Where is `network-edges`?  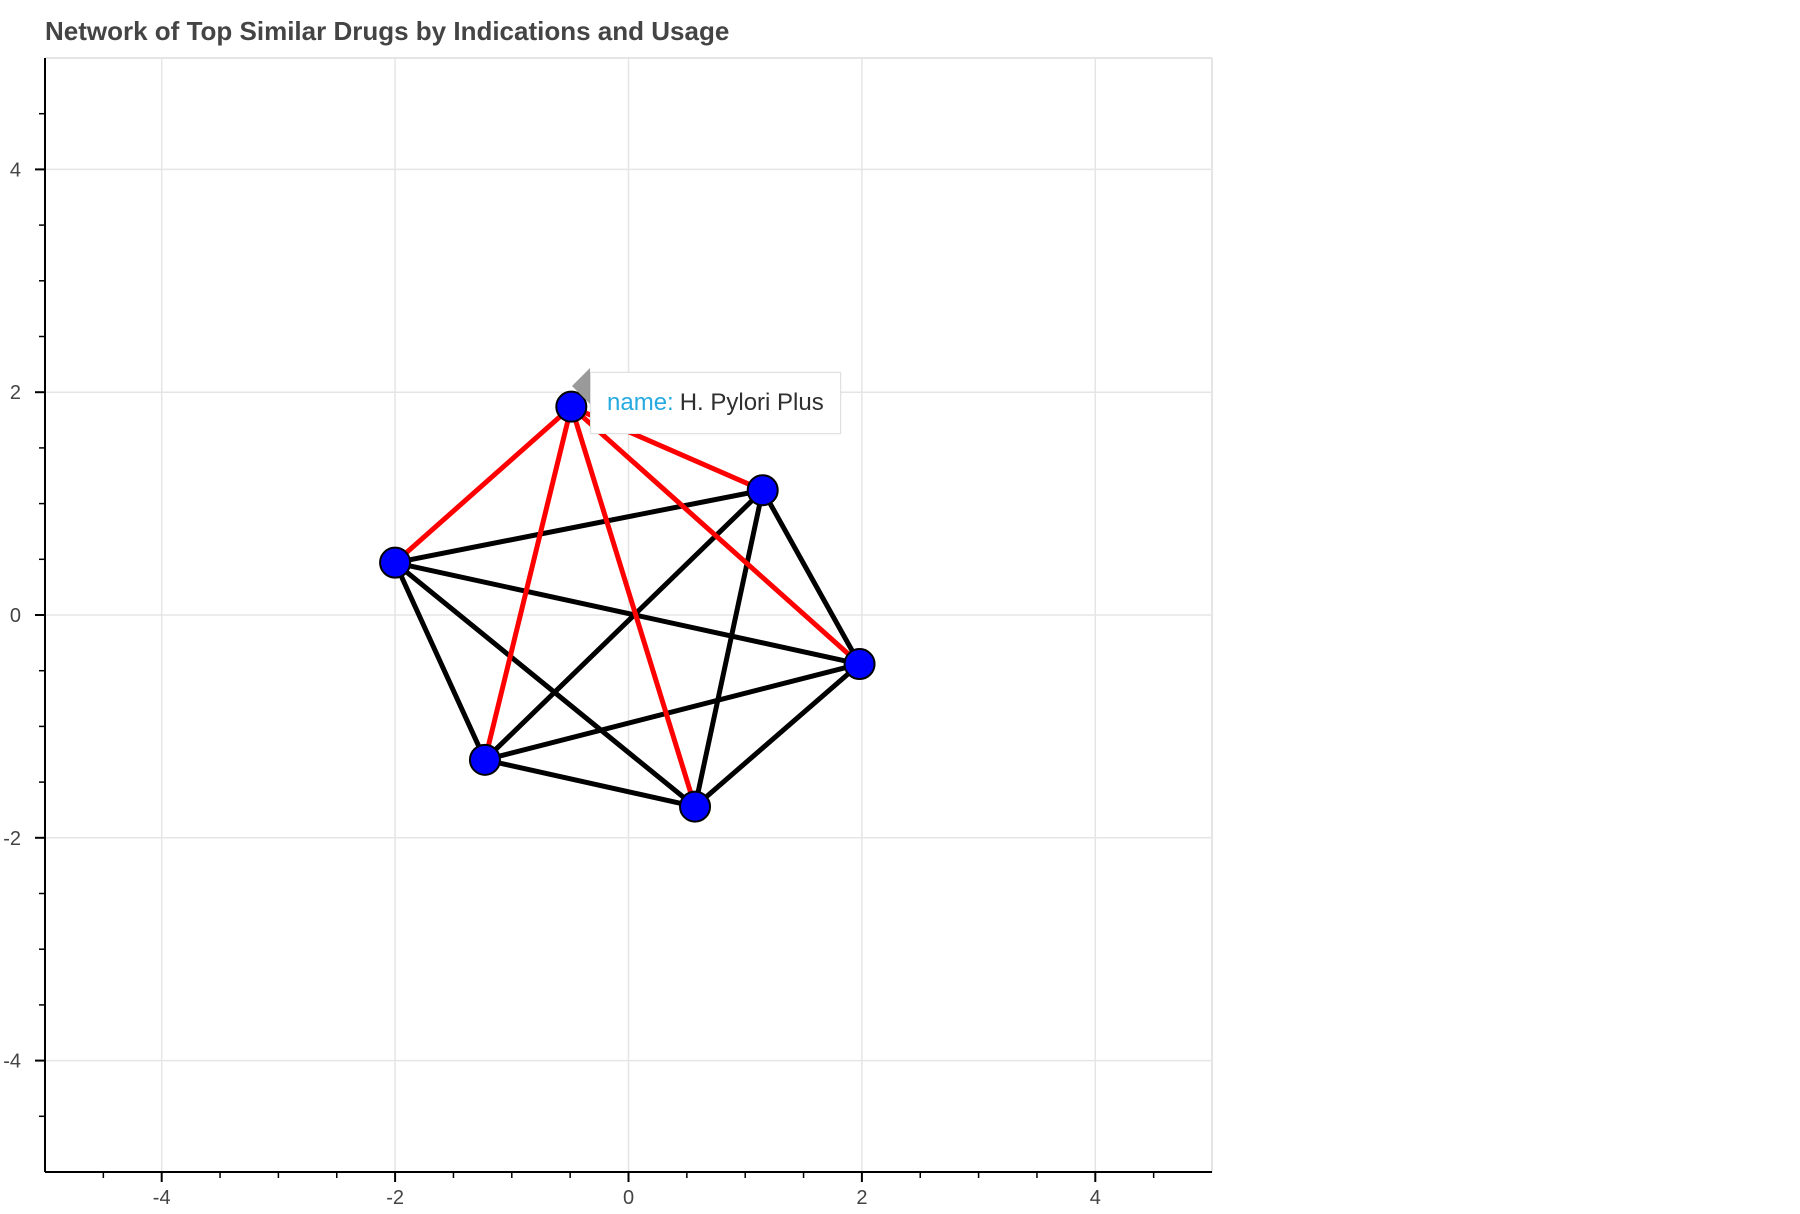
network-edges is located at coordinates (627, 607).